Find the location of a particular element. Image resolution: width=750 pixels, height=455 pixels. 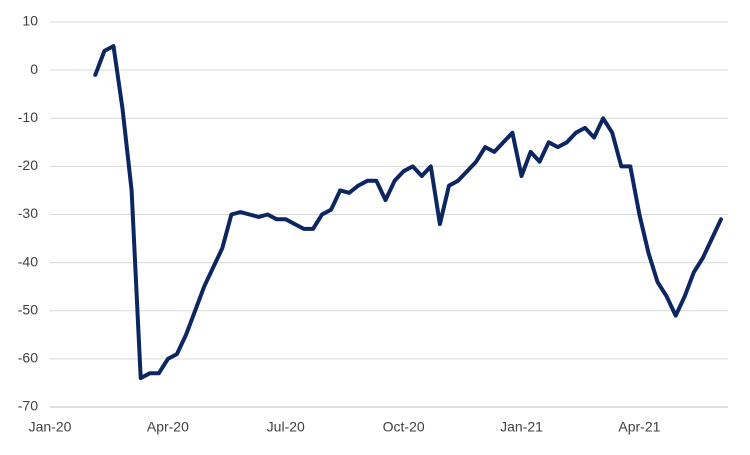

x-tick-label: Jan-21 is located at coordinates (521, 427).